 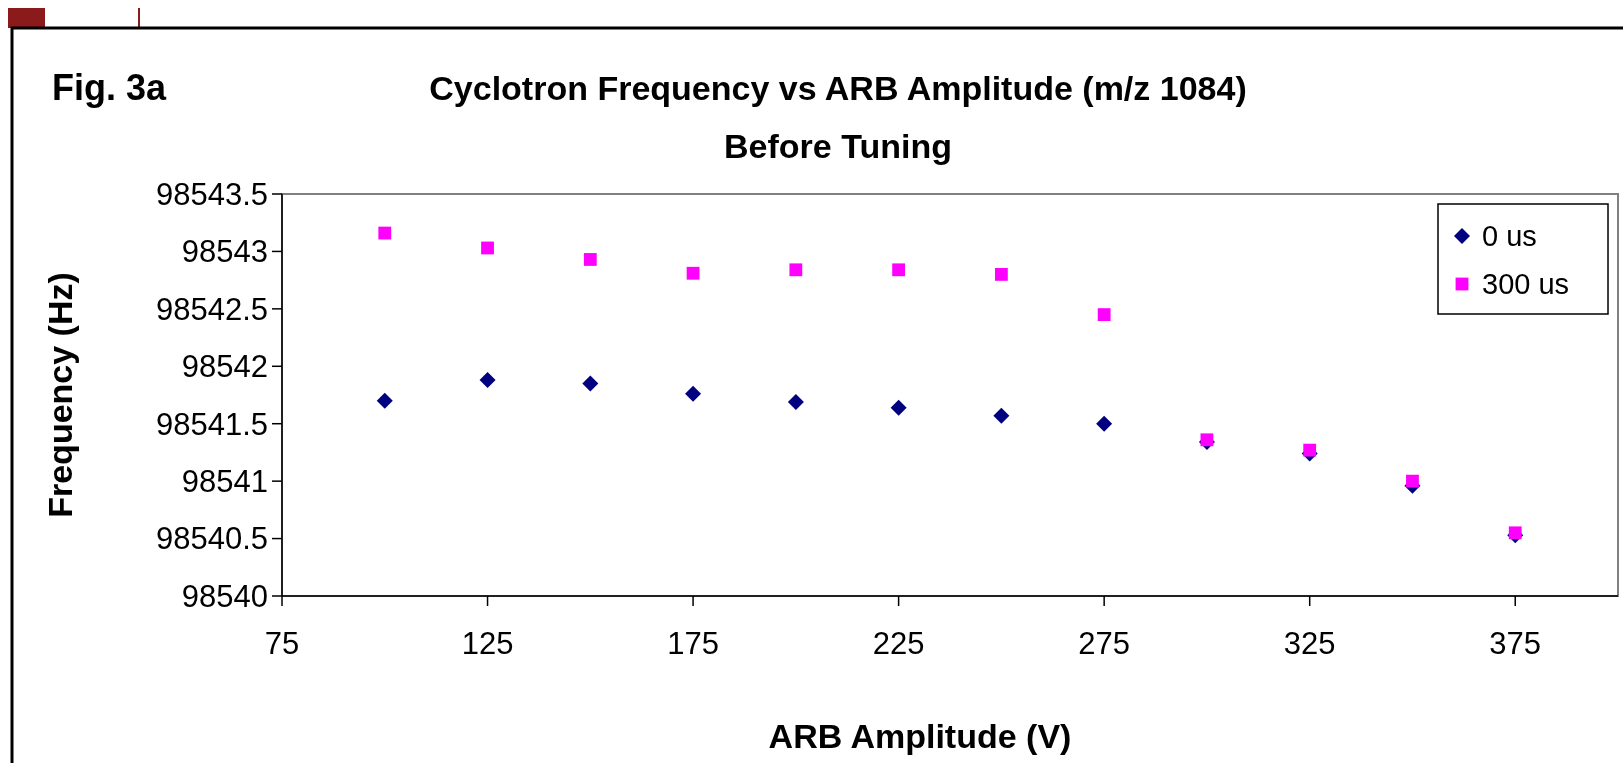 I want to click on x-axis-title: ARB Amplitude (V), so click(x=920, y=736).